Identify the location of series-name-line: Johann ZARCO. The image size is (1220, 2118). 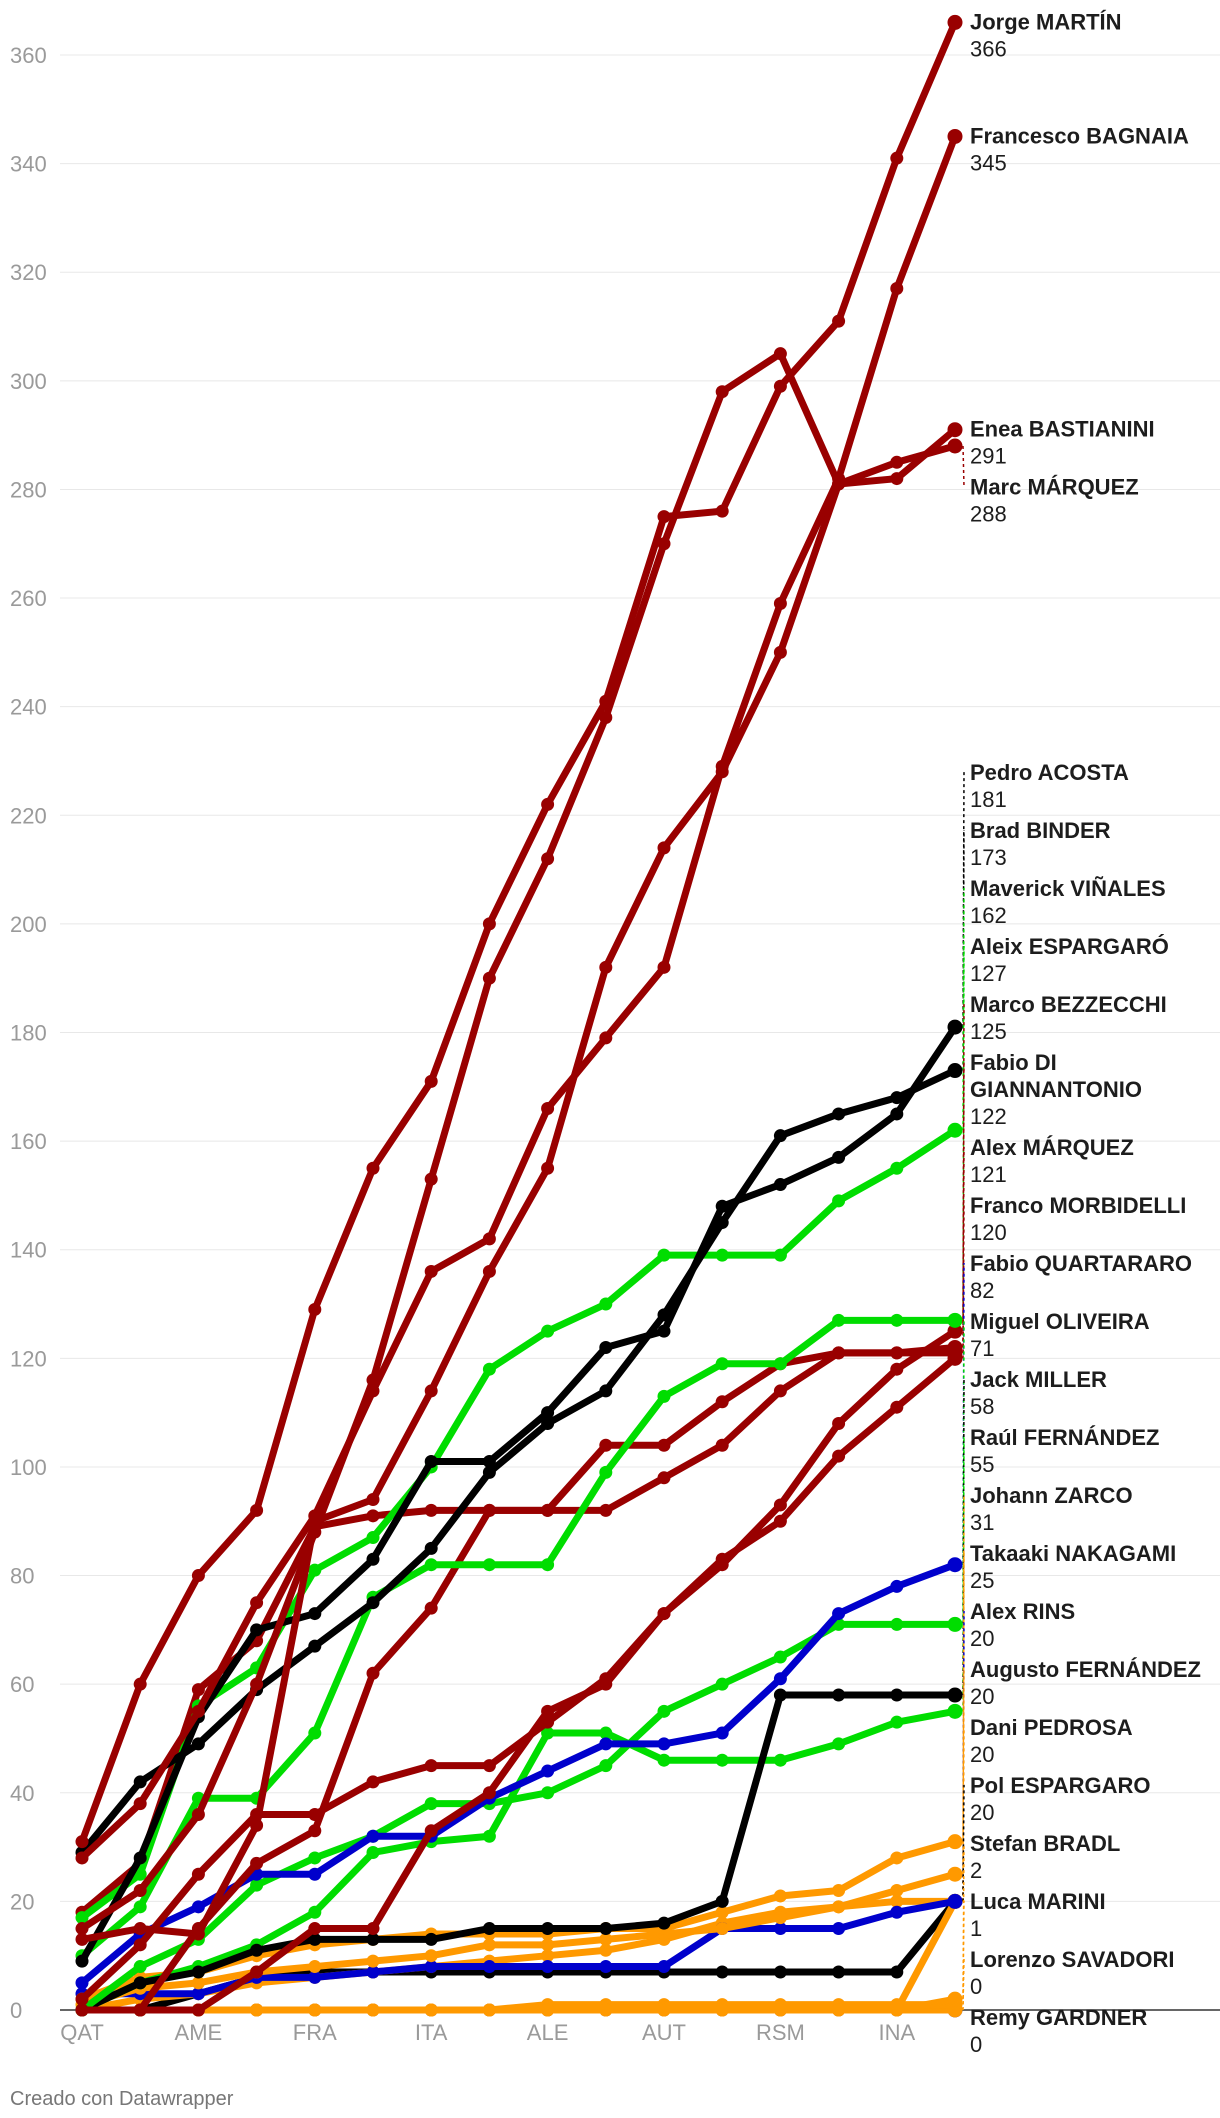
(1051, 1495).